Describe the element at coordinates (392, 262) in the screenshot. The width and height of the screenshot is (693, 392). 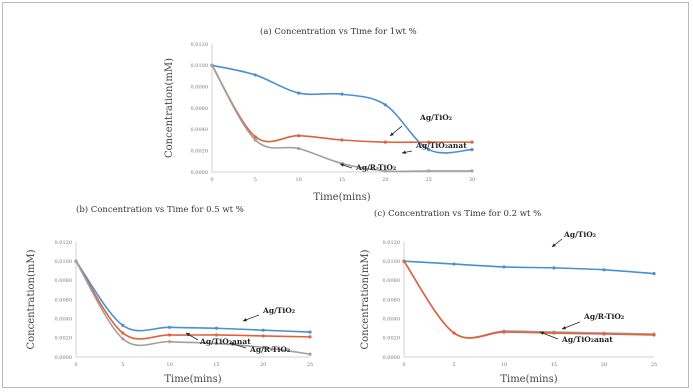
I see `y-tick-label: 0.0100` at that location.